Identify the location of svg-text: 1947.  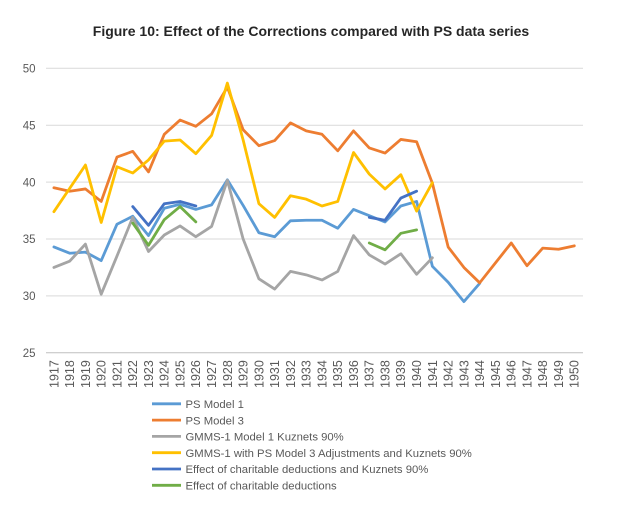
(527, 374).